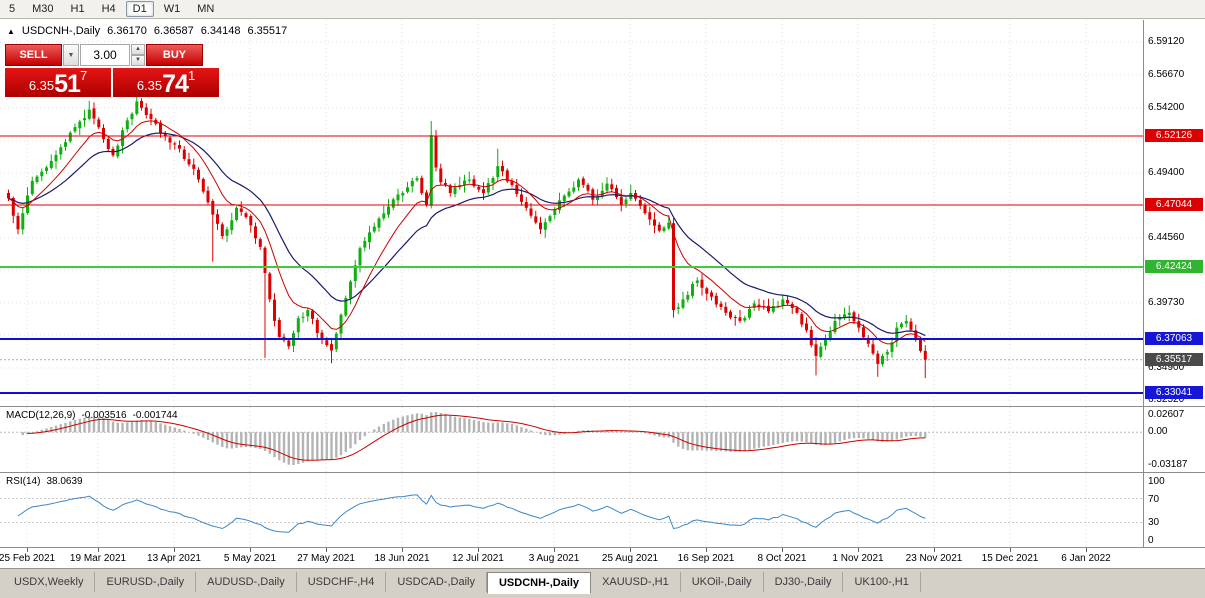 Image resolution: width=1205 pixels, height=598 pixels. Describe the element at coordinates (138, 49) in the screenshot. I see `volume-stepper-up: ▲` at that location.